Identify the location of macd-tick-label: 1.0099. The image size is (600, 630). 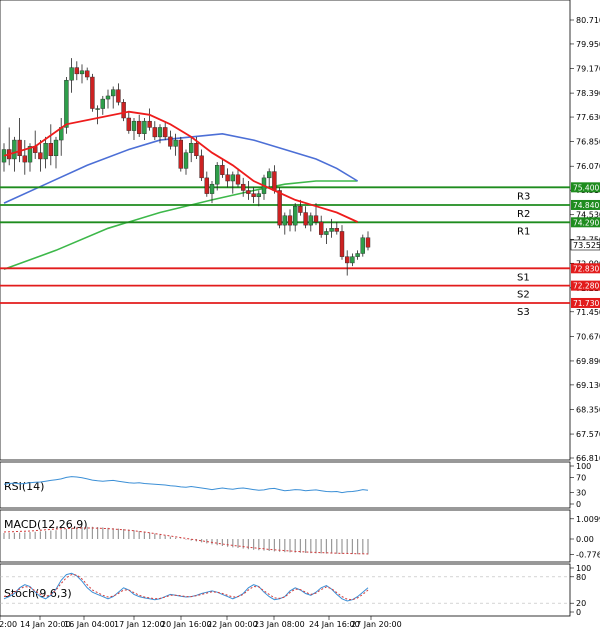
(588, 519).